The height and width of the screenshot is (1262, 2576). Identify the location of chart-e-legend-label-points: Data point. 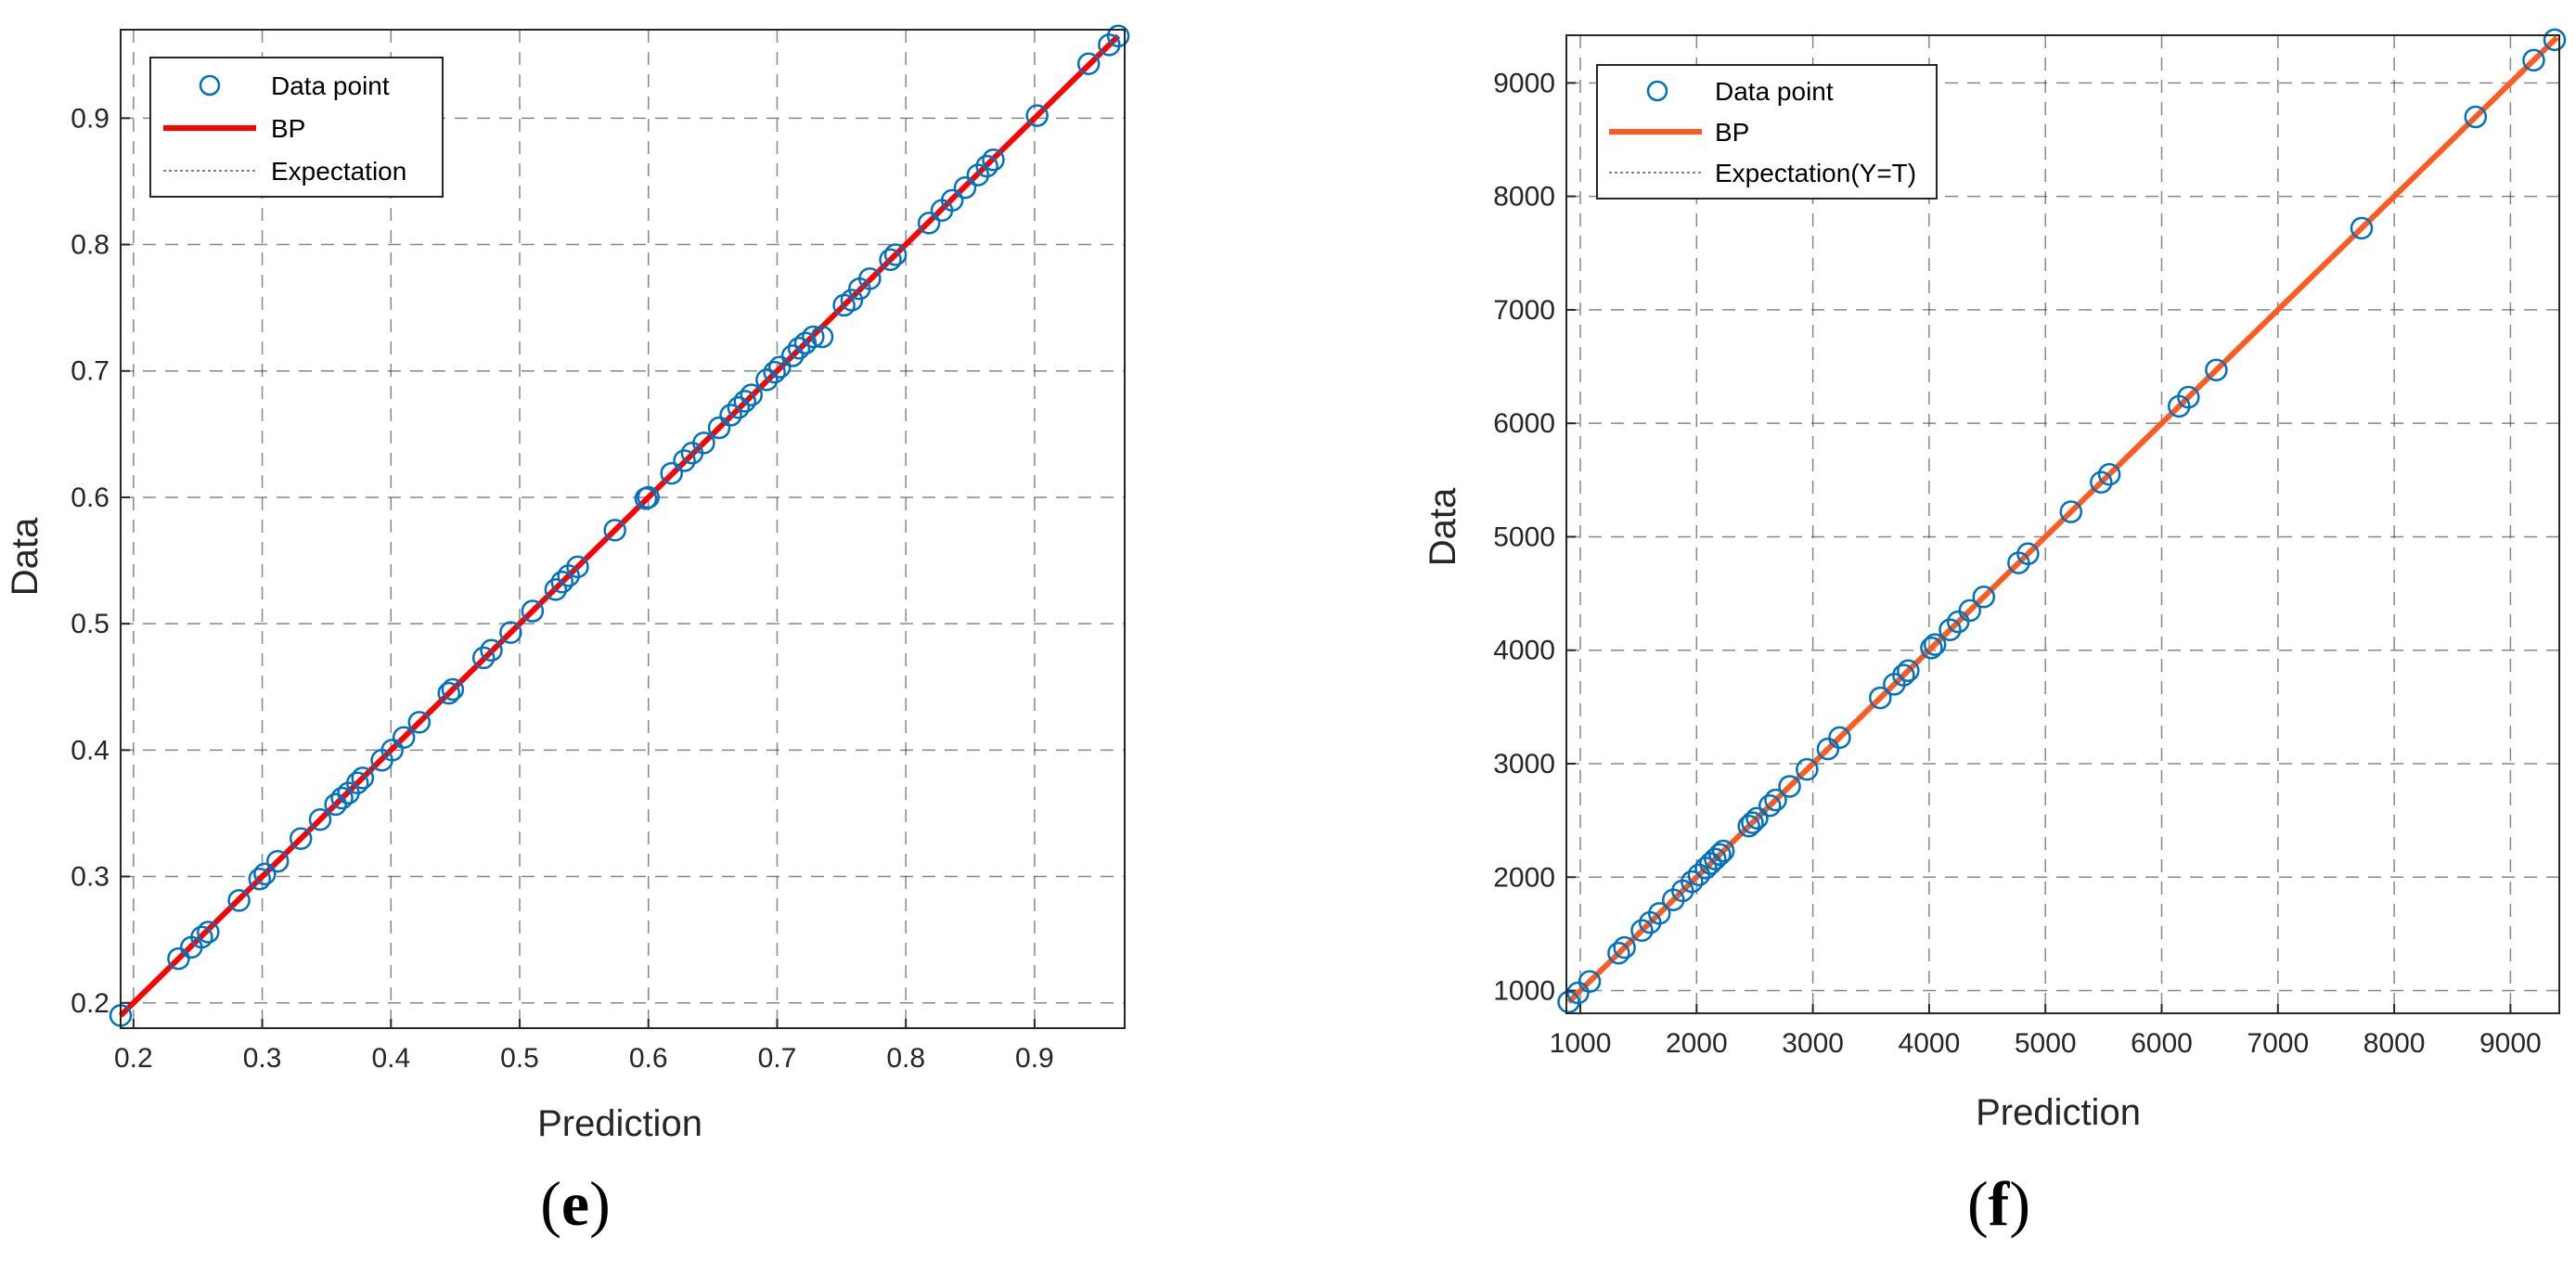
(330, 85).